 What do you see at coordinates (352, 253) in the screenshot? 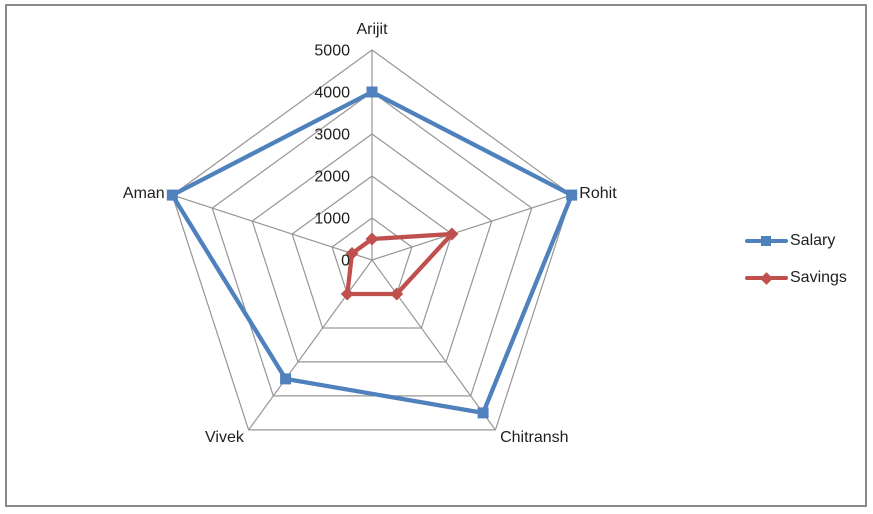
I see `marker-savings-aman` at bounding box center [352, 253].